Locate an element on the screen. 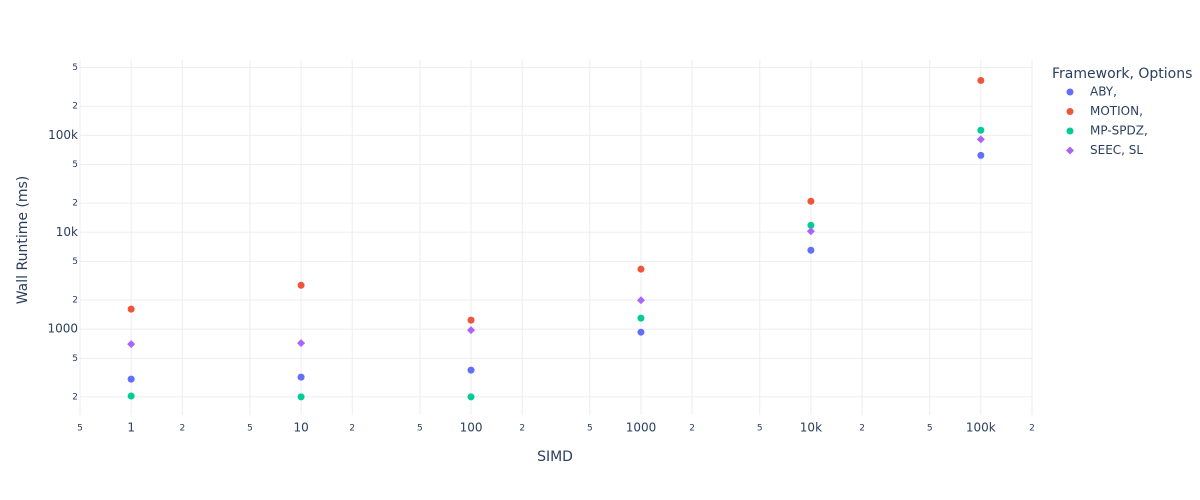 The height and width of the screenshot is (500, 1200). x-tick-label: 10 is located at coordinates (300, 428).